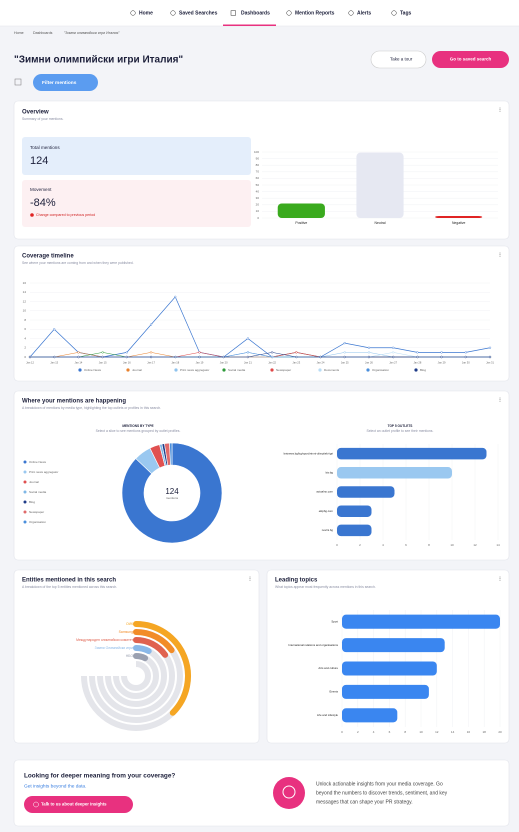  What do you see at coordinates (136, 676) in the screenshot?
I see `radial-track` at bounding box center [136, 676].